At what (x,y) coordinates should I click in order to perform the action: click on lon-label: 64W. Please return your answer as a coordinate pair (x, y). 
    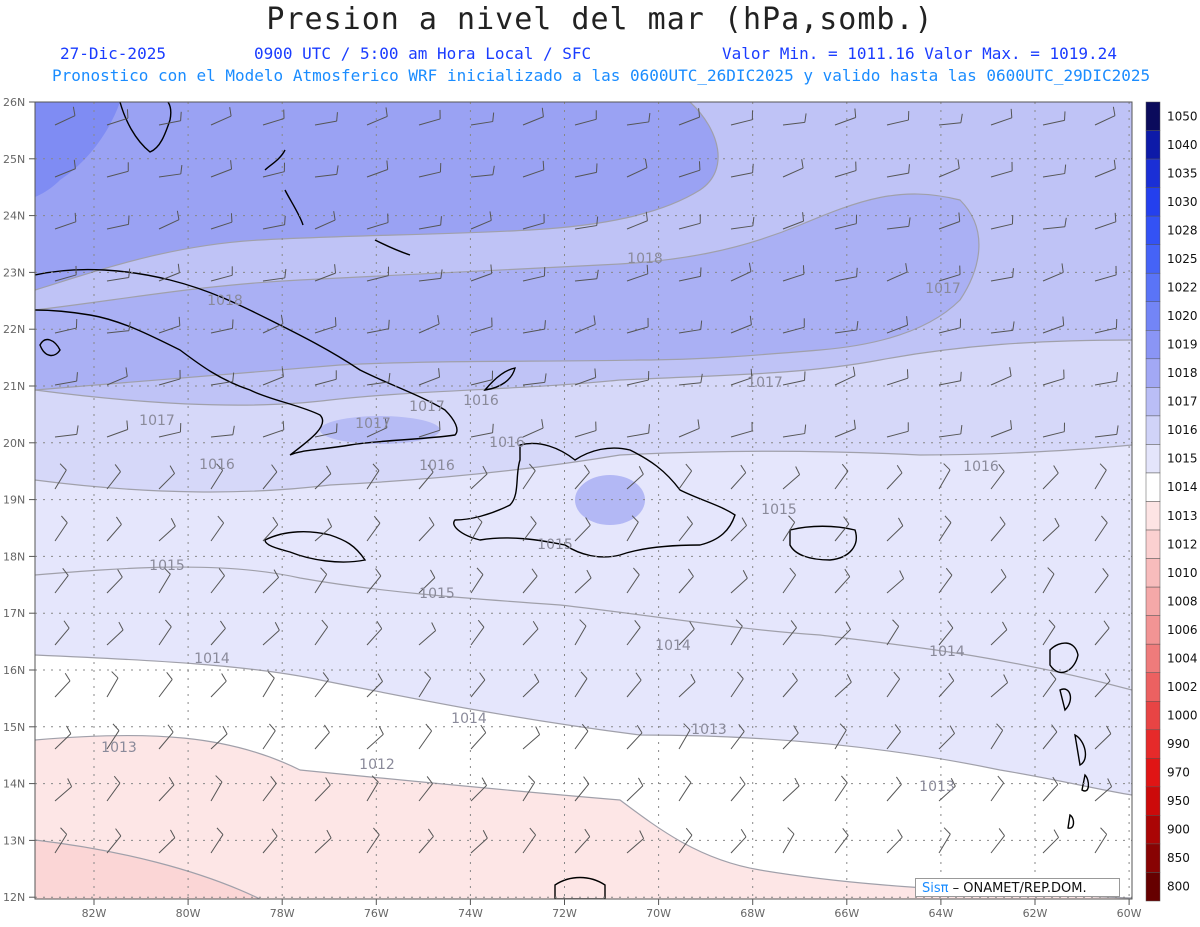
    Looking at the image, I should click on (940, 913).